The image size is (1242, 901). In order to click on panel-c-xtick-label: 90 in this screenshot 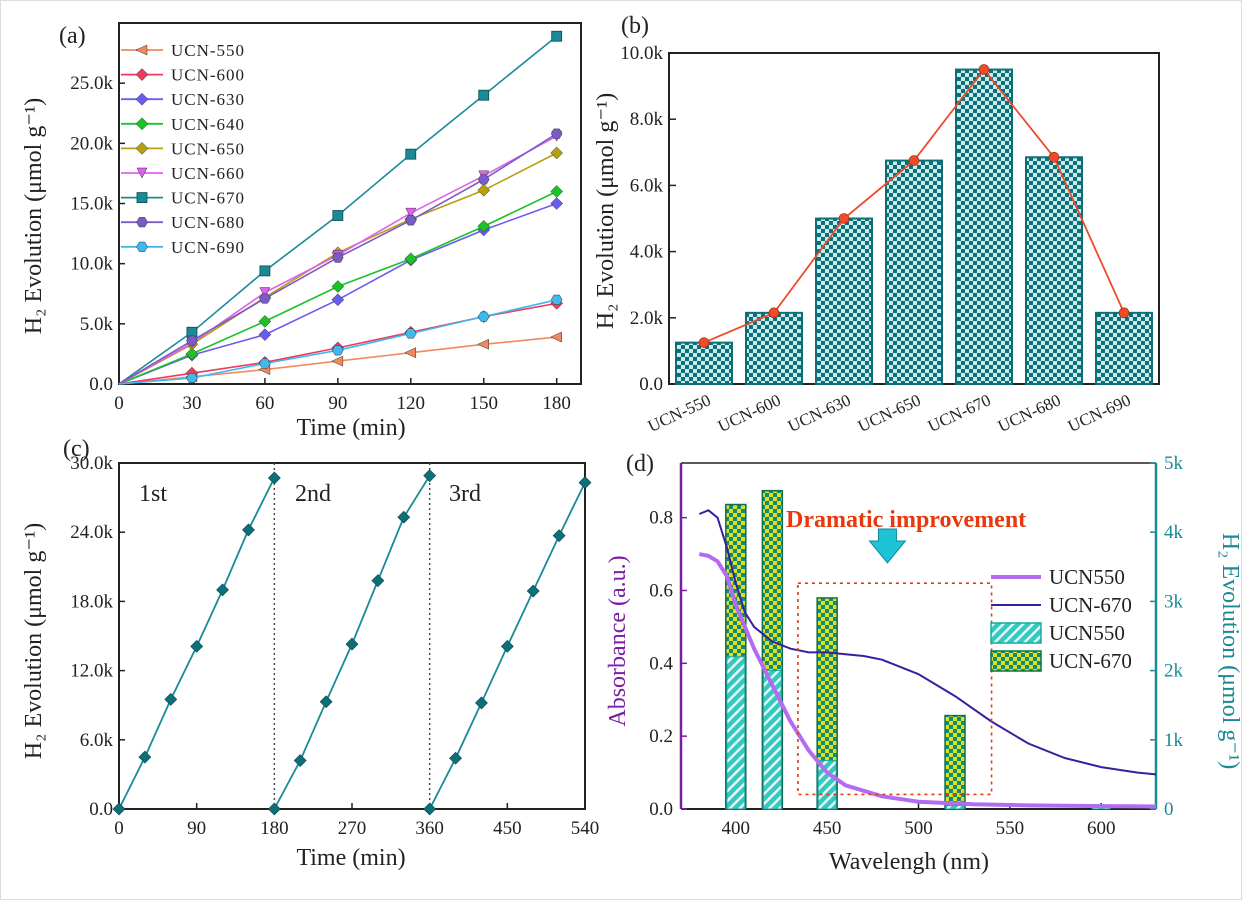, I will do `click(196, 828)`.